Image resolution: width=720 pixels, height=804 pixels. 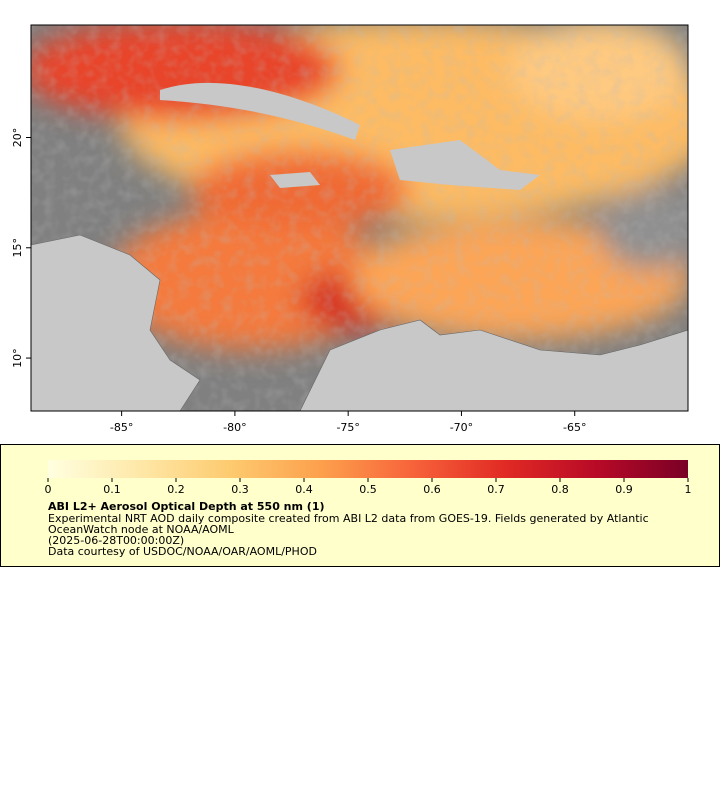 What do you see at coordinates (176, 489) in the screenshot?
I see `colorbar-tick-label: 0.2` at bounding box center [176, 489].